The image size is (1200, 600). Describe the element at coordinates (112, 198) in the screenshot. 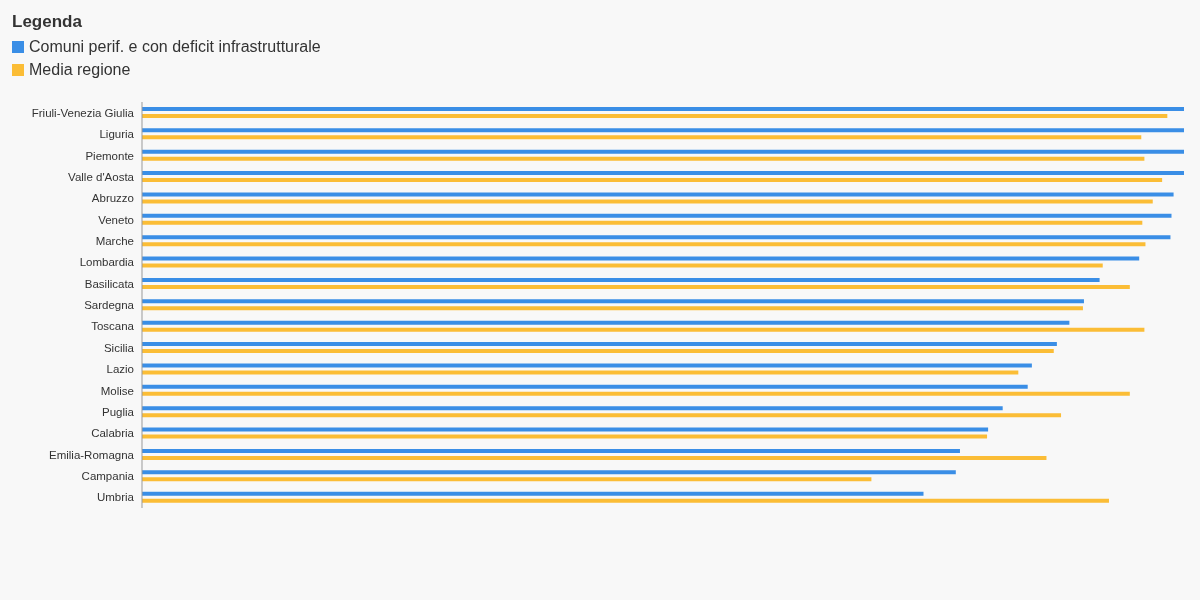

I see `y-tick-label: Abruzzo` at that location.